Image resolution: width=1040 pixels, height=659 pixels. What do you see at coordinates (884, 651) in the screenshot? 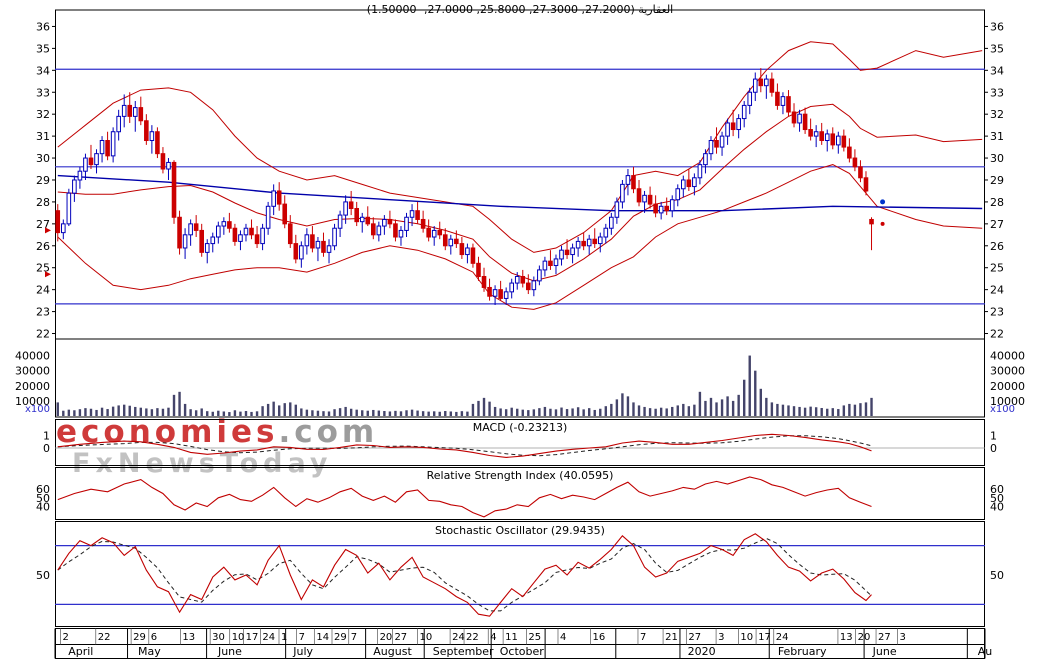
I see `svg-text: June` at bounding box center [884, 651].